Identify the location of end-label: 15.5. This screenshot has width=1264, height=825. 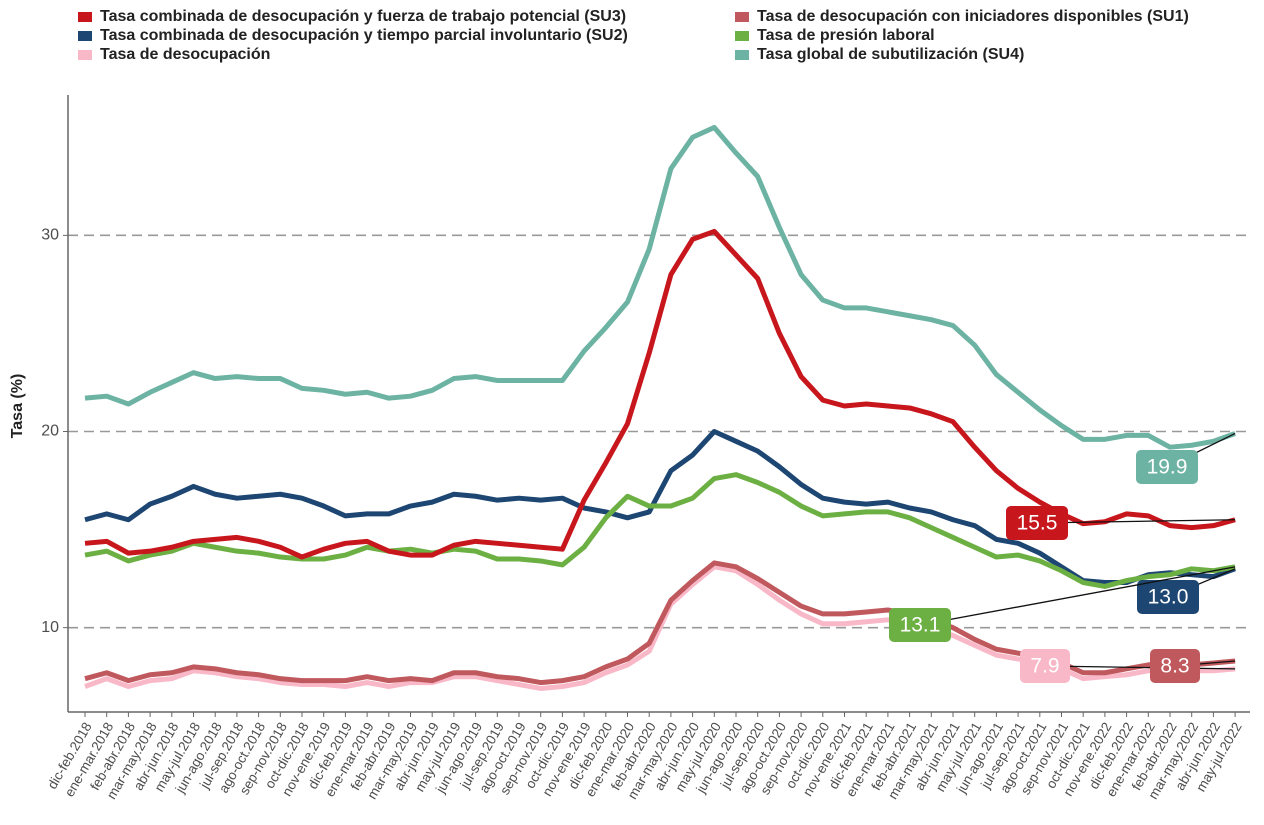
(1037, 523).